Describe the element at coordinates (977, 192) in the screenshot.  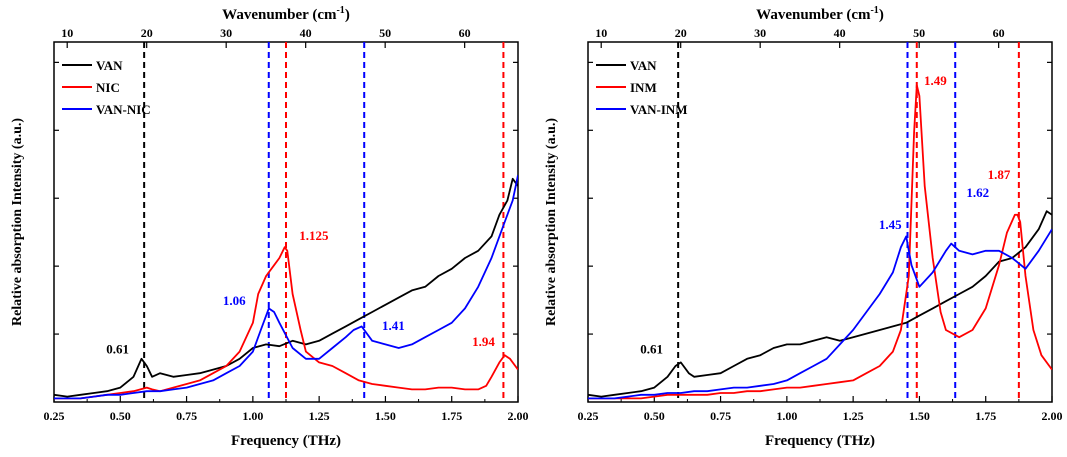
I see `peak-label: 1.62` at that location.